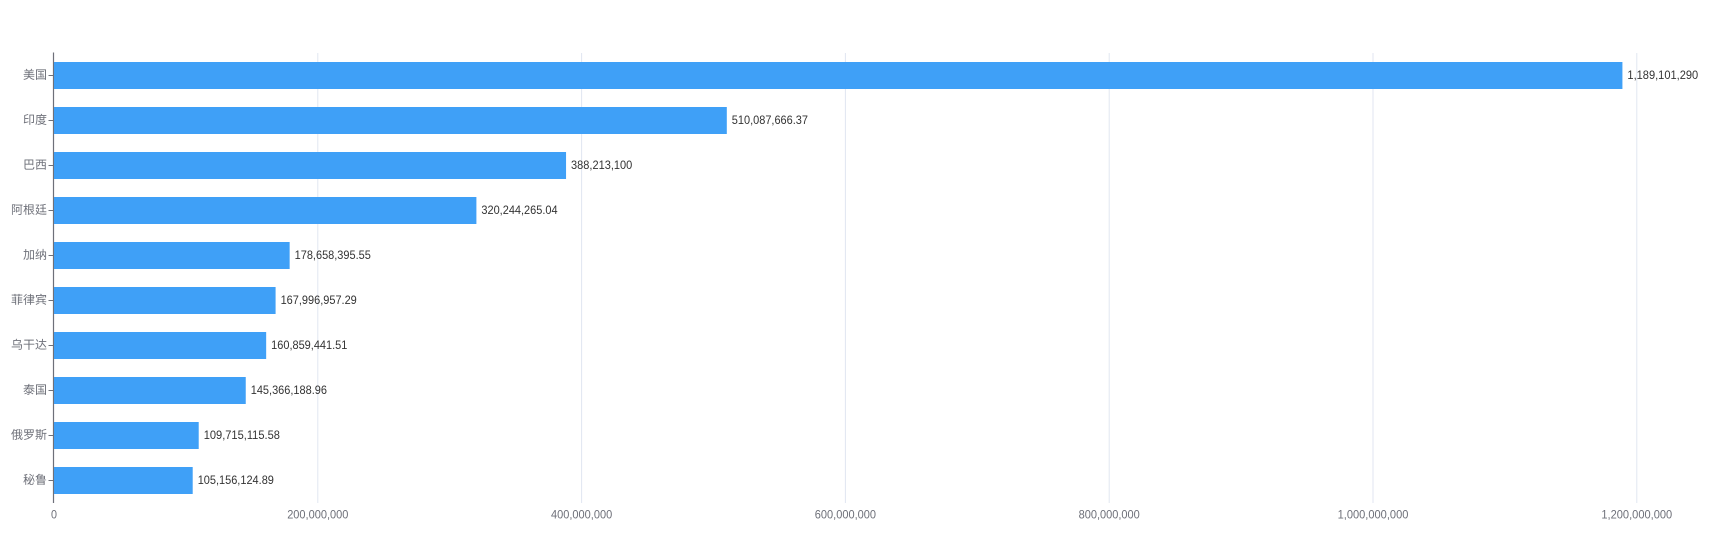 This screenshot has height=548, width=1709. I want to click on svg-text: 178,658,395.55, so click(333, 255).